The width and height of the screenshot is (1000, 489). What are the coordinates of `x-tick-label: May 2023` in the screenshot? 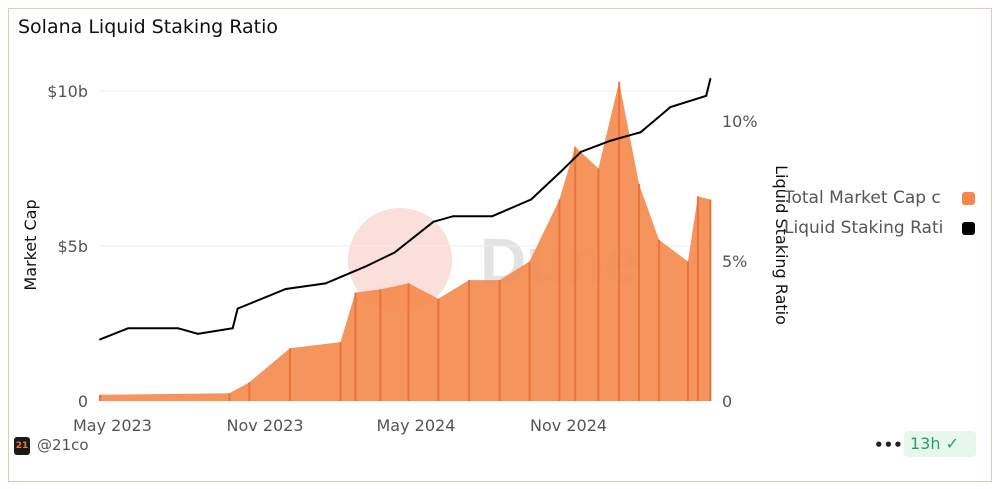 It's located at (112, 425).